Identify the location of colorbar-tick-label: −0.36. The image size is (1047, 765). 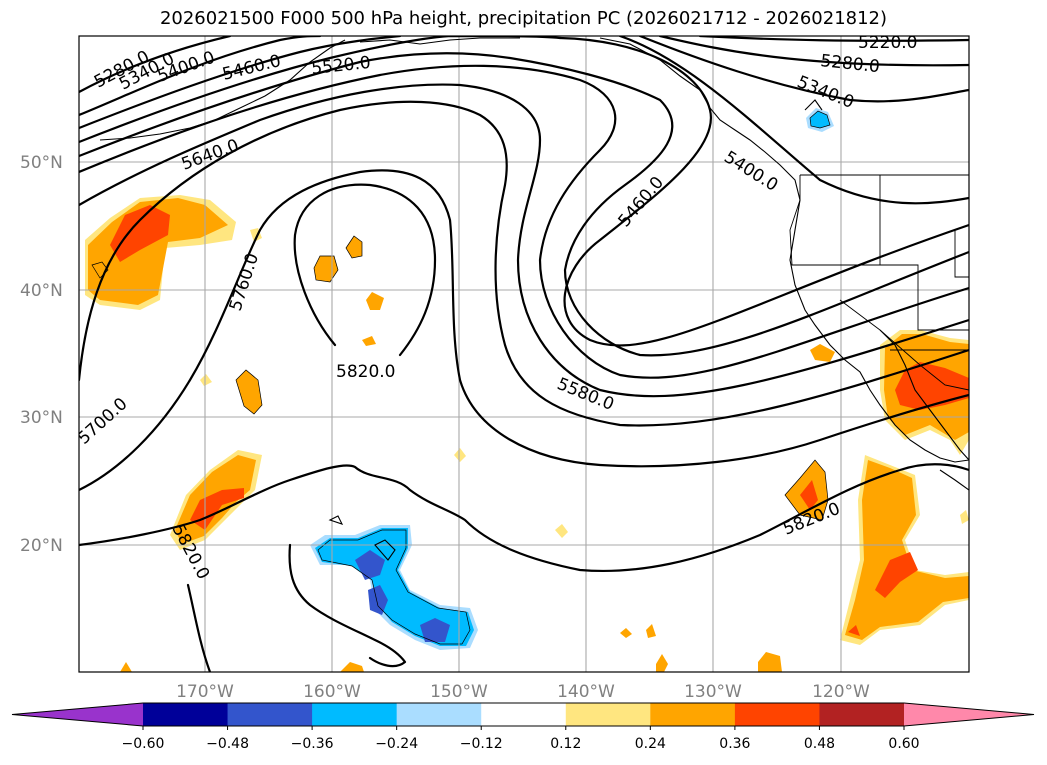
(312, 744).